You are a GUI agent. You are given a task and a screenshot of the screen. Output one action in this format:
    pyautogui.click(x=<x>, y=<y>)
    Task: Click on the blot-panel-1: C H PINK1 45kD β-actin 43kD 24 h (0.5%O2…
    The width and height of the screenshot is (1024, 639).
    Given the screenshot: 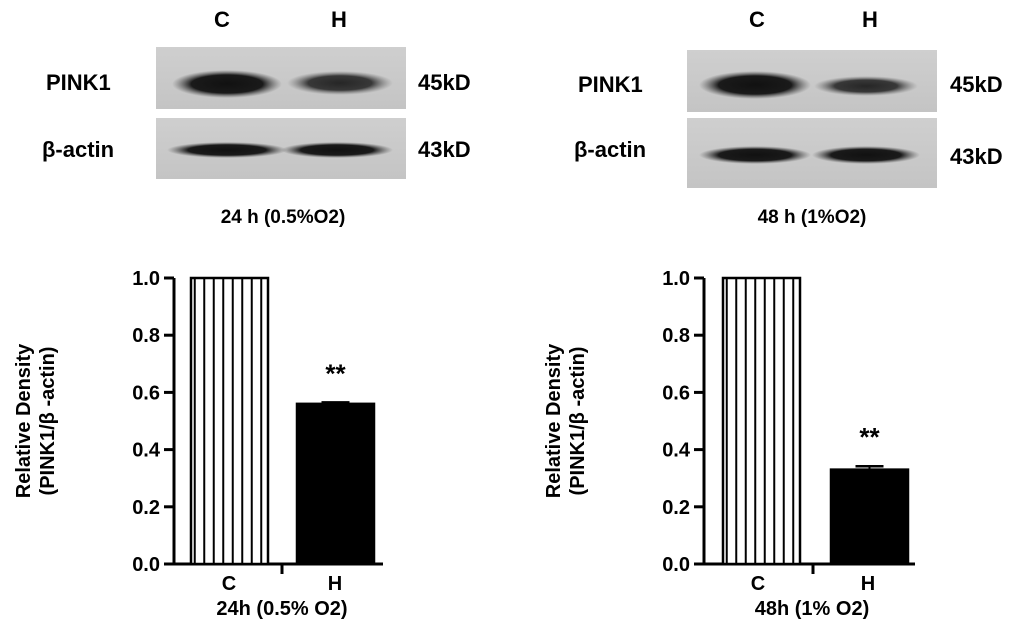 What is the action you would take?
    pyautogui.click(x=256, y=117)
    